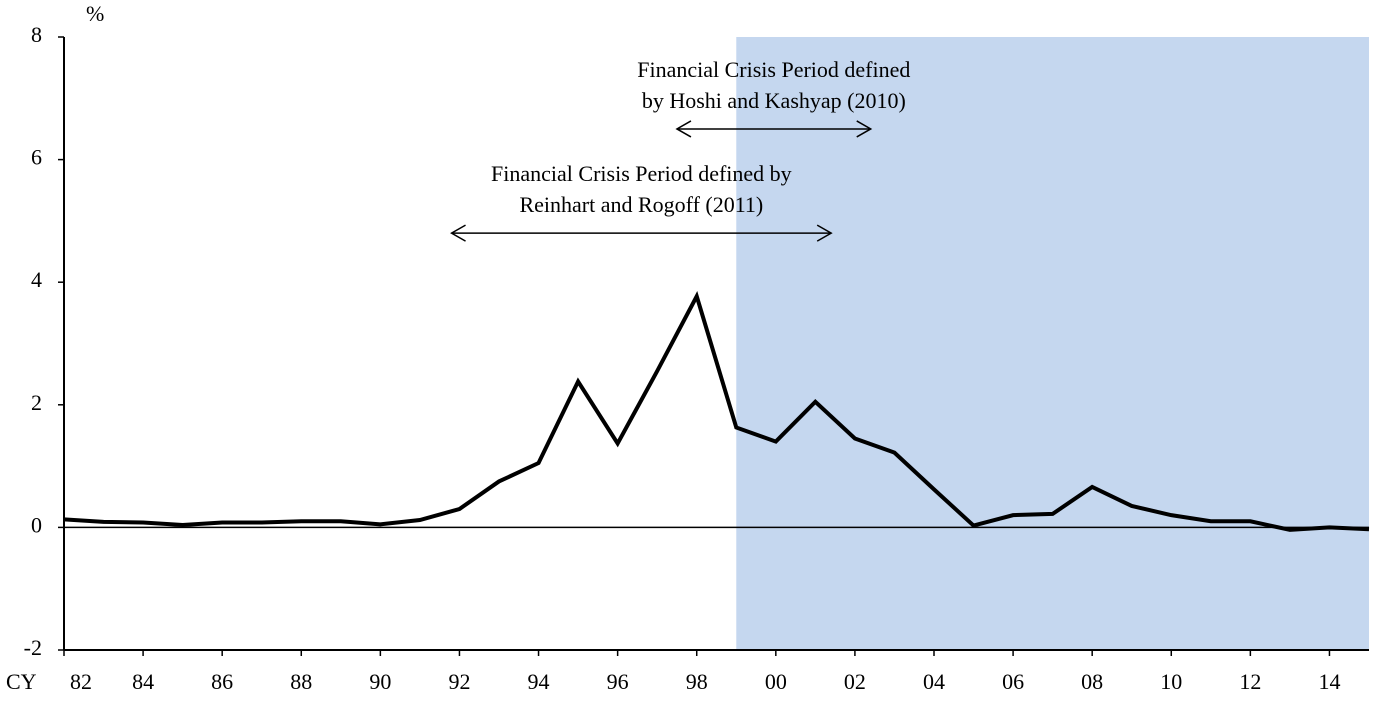 The width and height of the screenshot is (1373, 701). Describe the element at coordinates (539, 681) in the screenshot. I see `x-tick-label: 94` at that location.